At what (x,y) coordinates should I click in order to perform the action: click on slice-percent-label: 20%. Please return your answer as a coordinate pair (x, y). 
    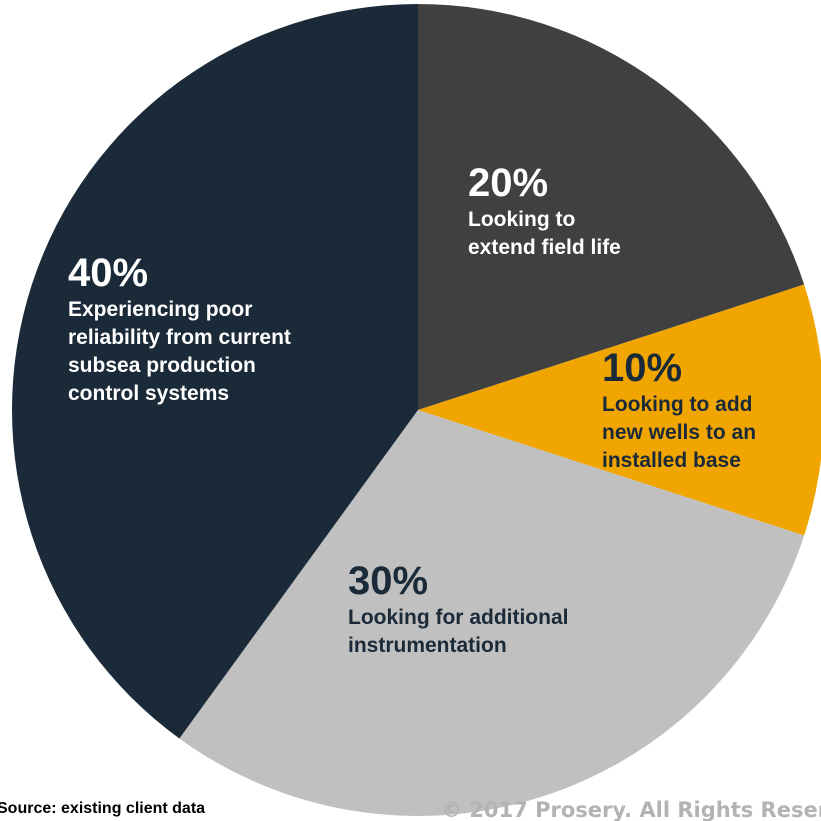
    Looking at the image, I should click on (508, 183).